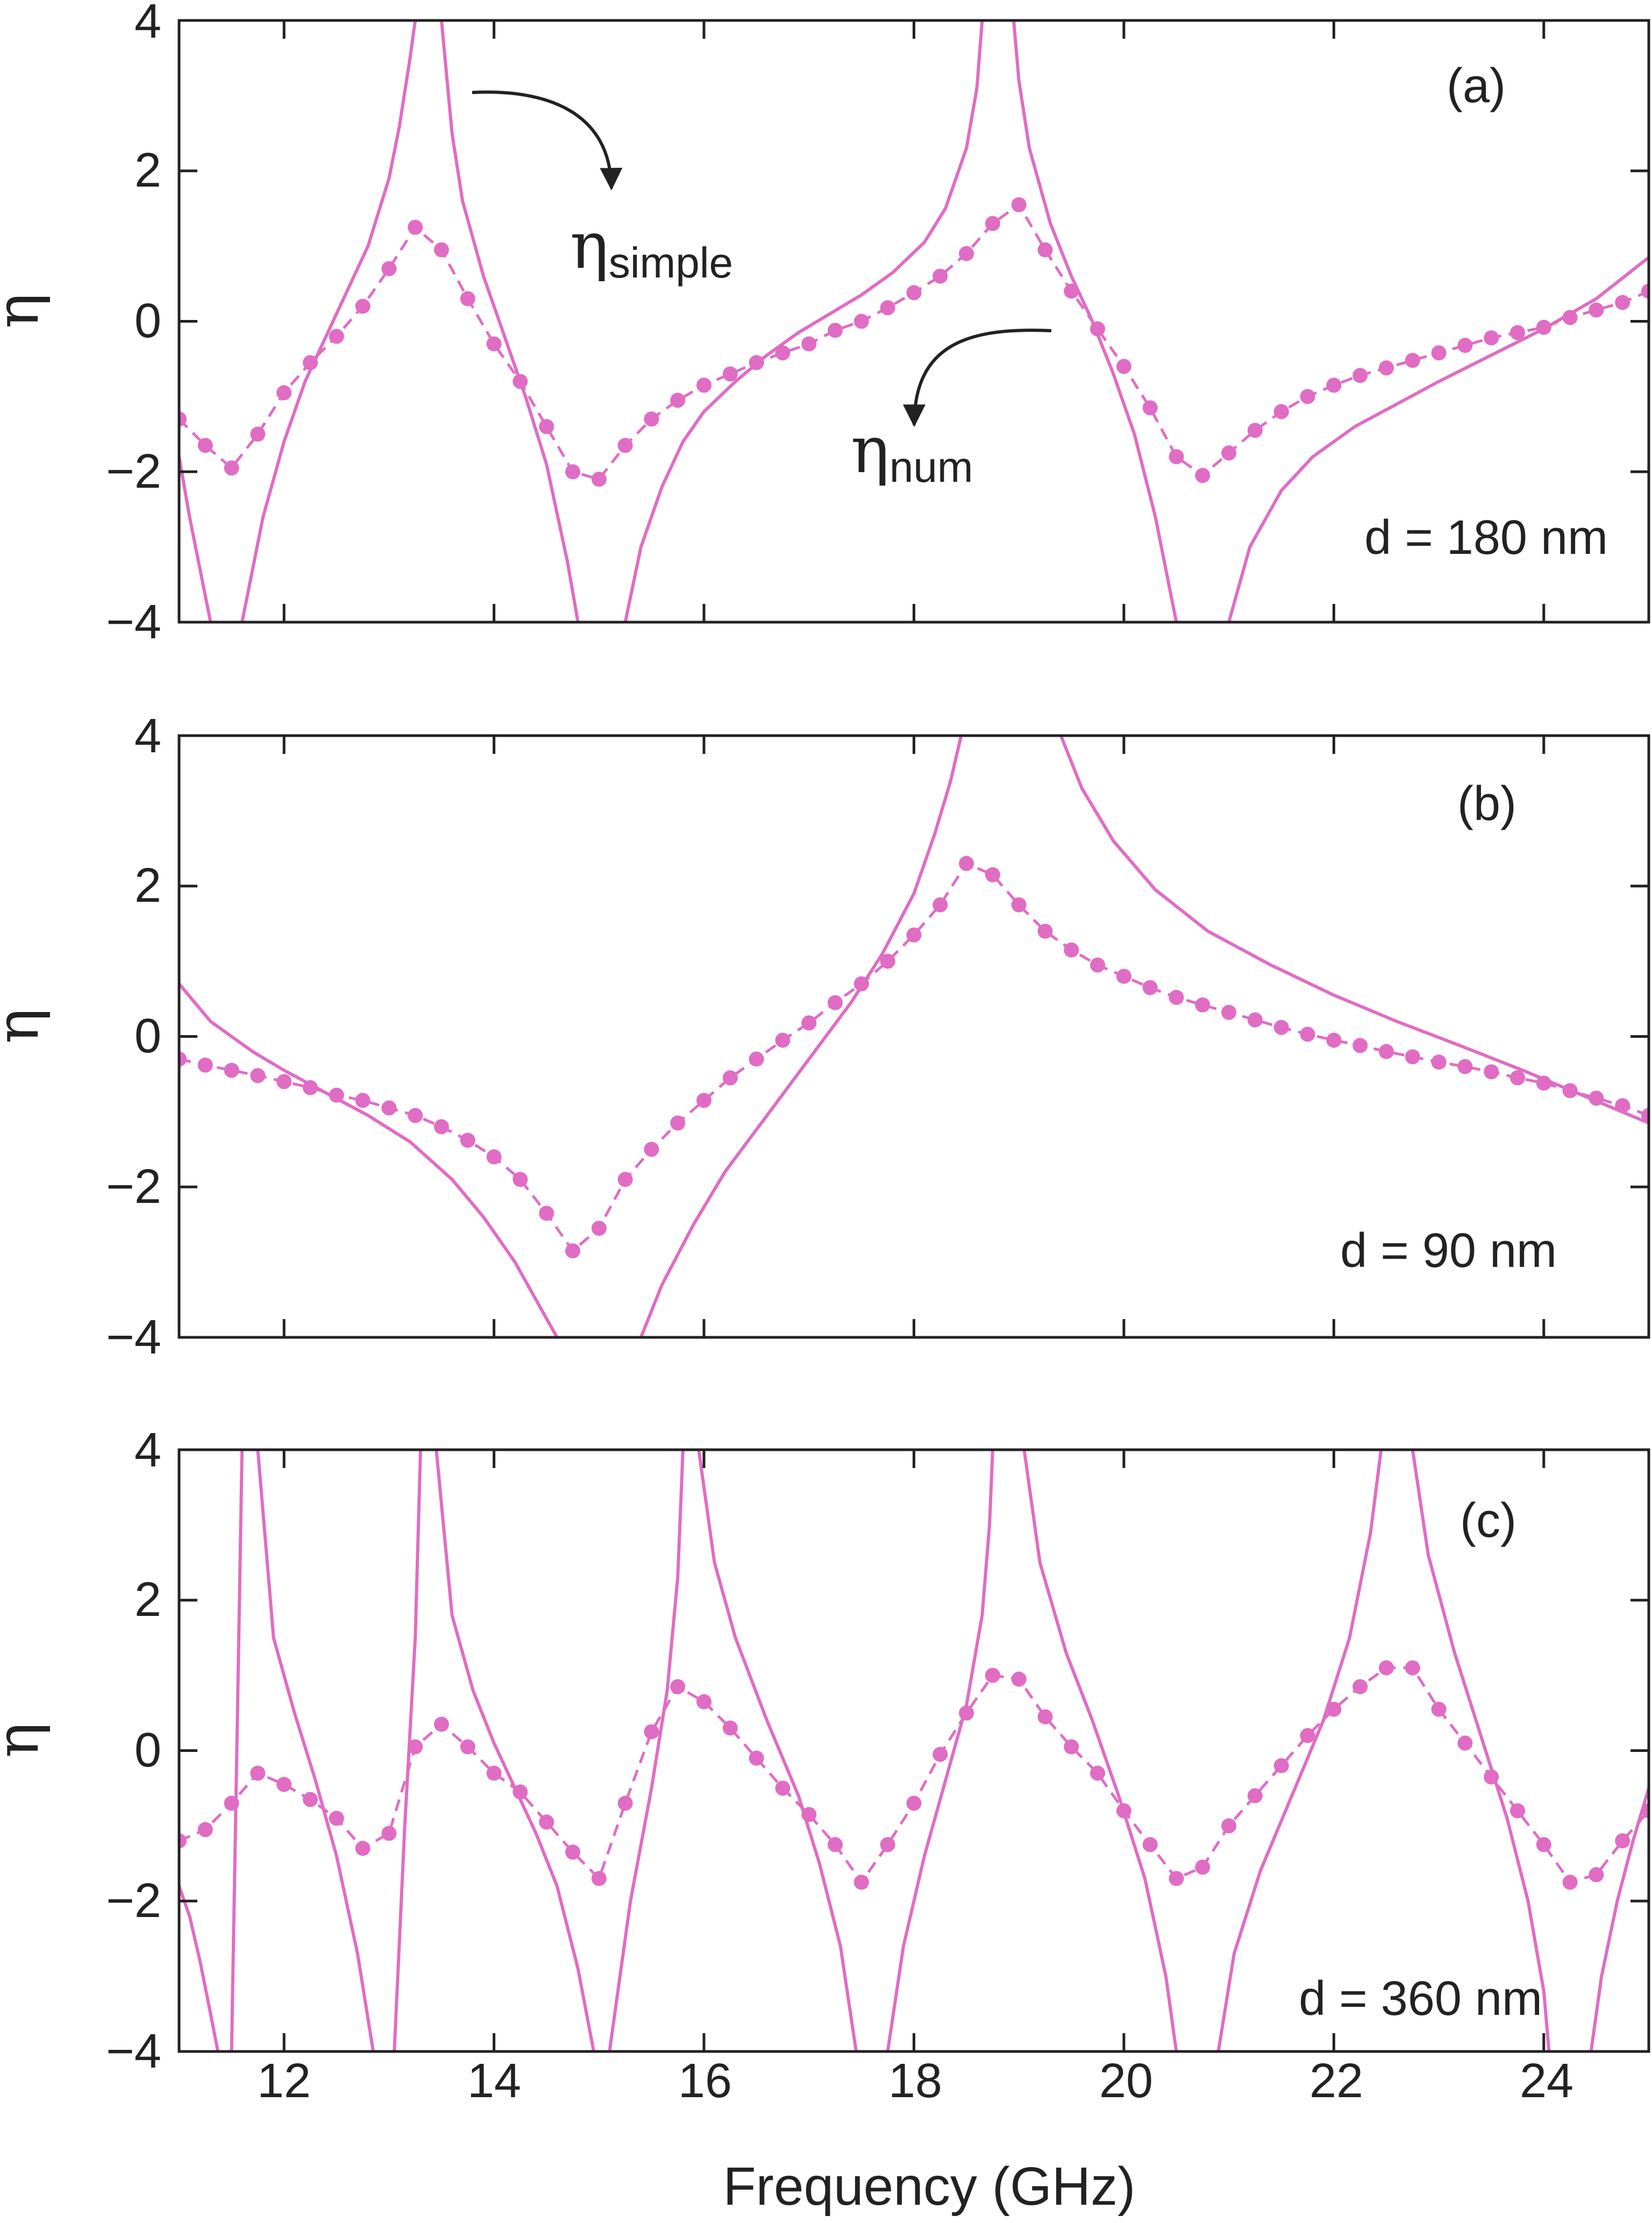  Describe the element at coordinates (915, 2081) in the screenshot. I see `x-tick-label: 18` at that location.